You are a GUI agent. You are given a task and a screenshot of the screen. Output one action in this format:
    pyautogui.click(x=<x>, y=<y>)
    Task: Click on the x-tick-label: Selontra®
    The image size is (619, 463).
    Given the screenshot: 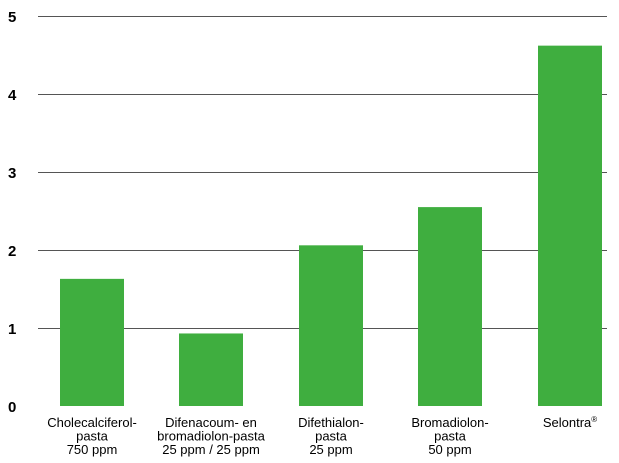 What is the action you would take?
    pyautogui.click(x=570, y=422)
    